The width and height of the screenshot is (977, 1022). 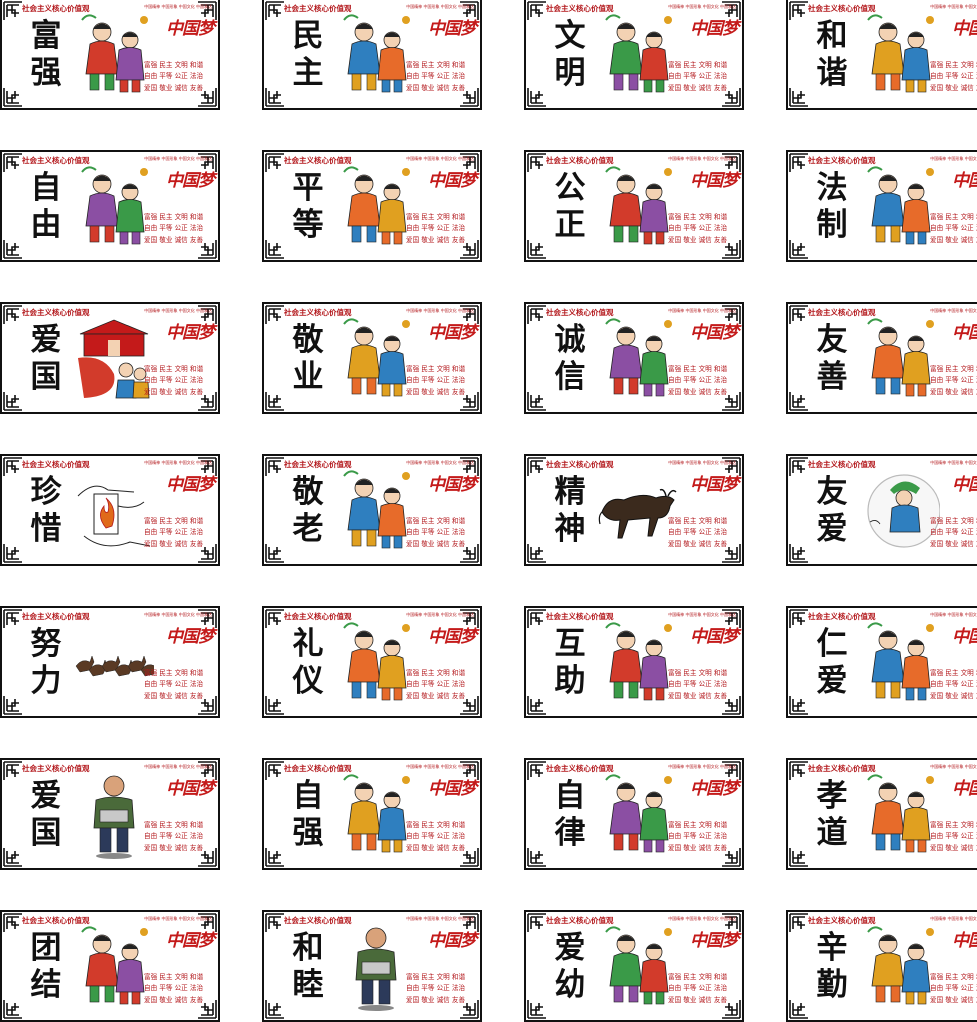 I want to click on card-title: 友善, so click(x=832, y=358).